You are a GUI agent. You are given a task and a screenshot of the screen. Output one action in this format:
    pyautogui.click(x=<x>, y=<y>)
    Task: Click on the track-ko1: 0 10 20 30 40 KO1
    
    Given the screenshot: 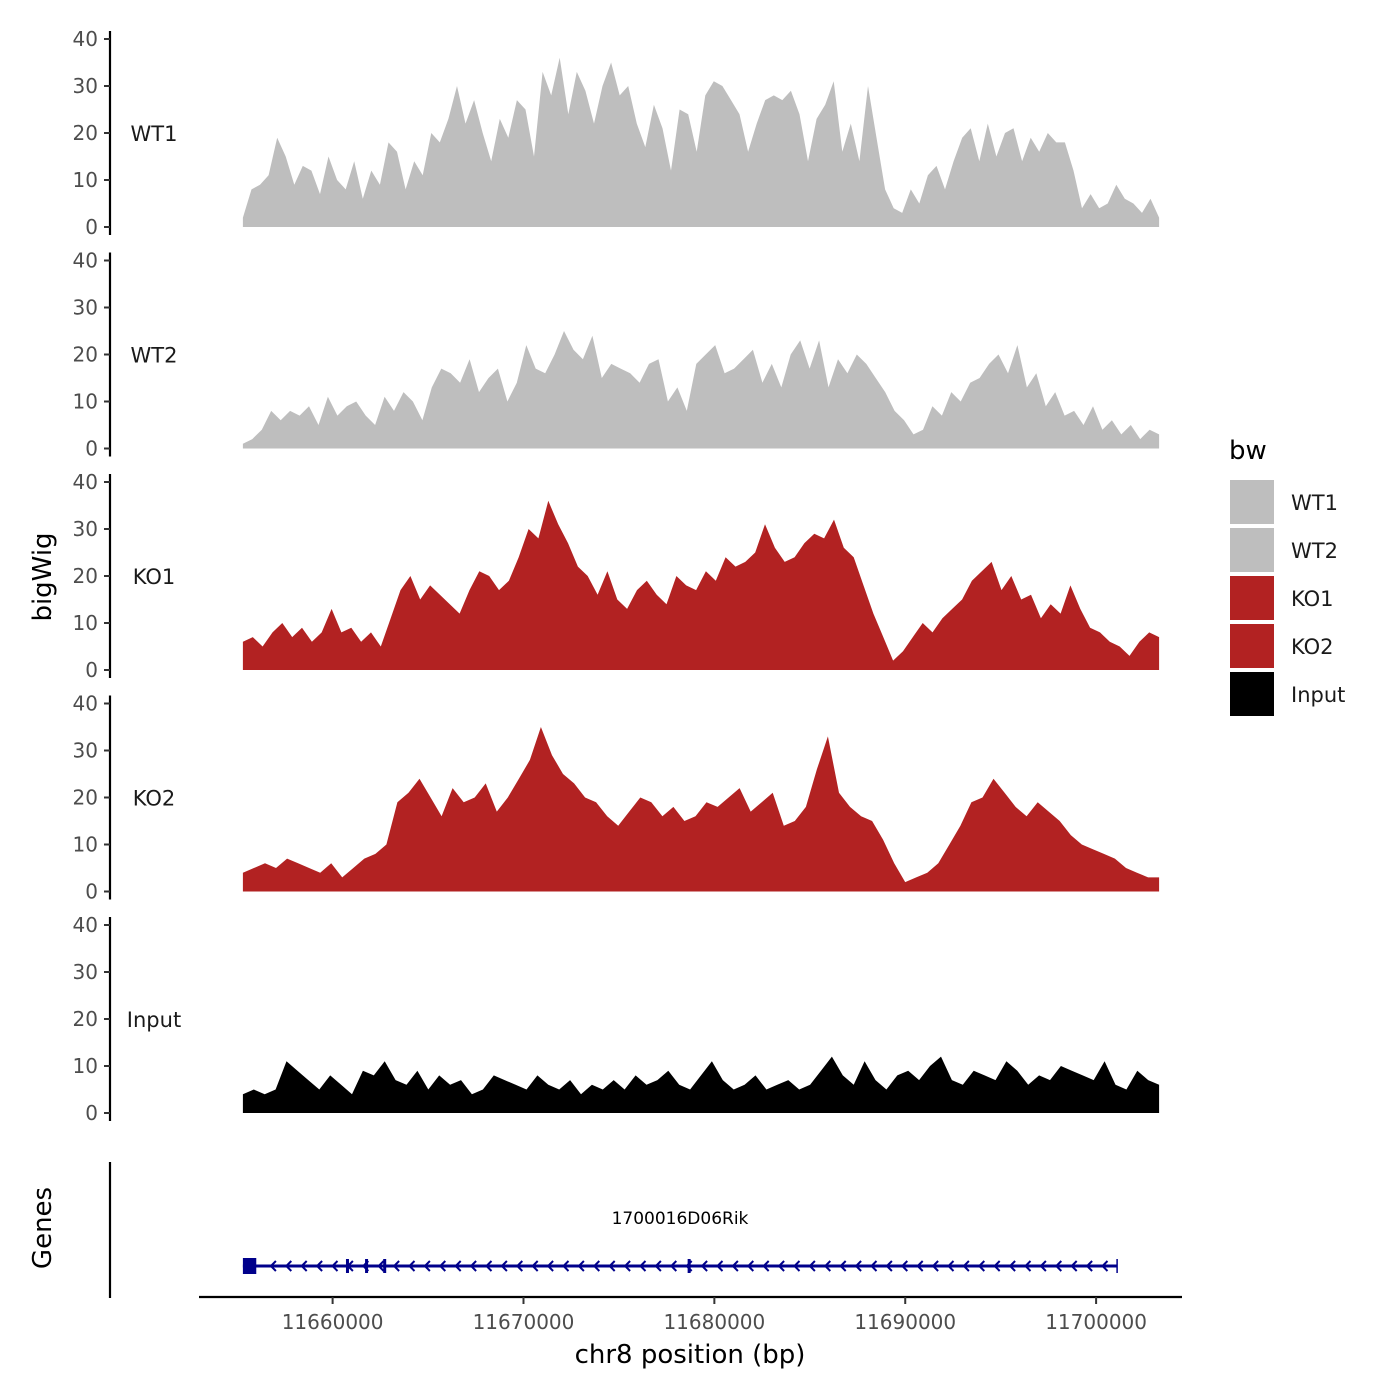 What is the action you would take?
    pyautogui.click(x=616, y=576)
    